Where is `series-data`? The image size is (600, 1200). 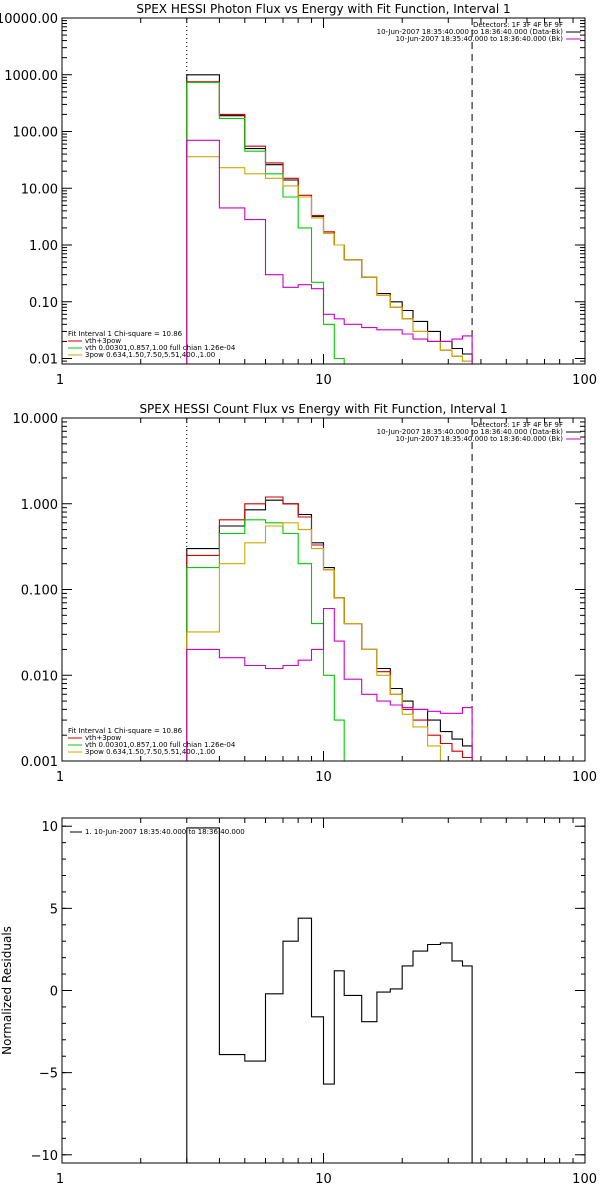 series-data is located at coordinates (329, 630).